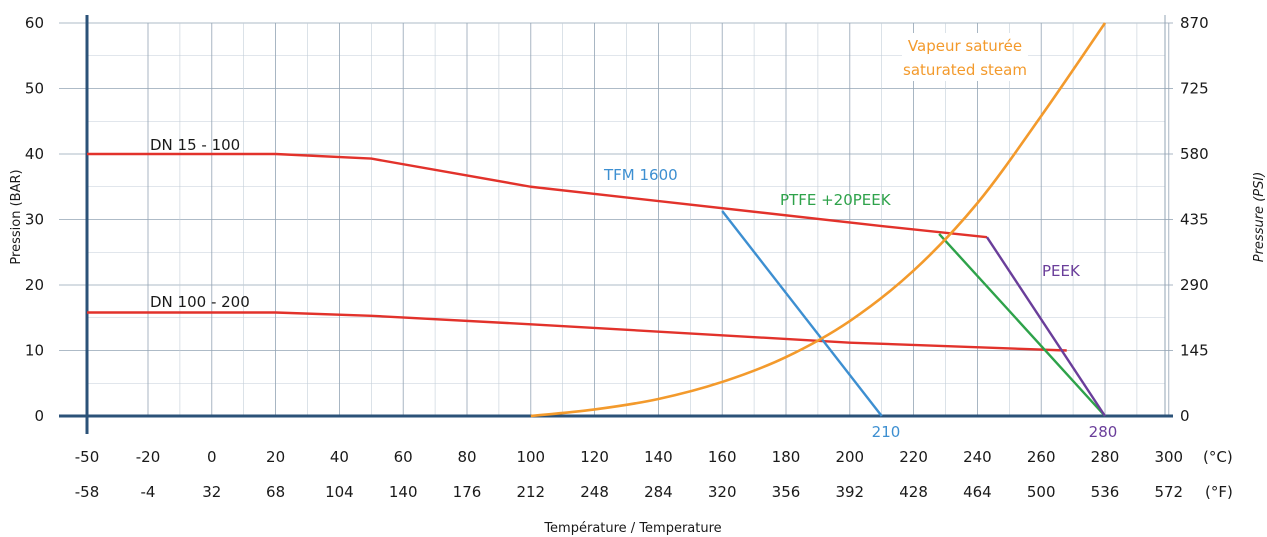 The height and width of the screenshot is (537, 1267). Describe the element at coordinates (39, 416) in the screenshot. I see `y-tick-bar-0: 0` at that location.